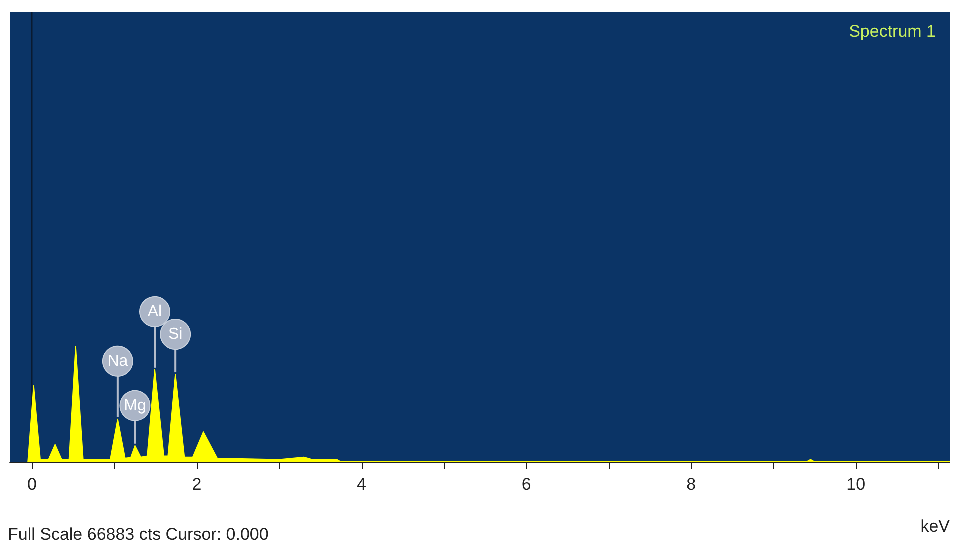 The width and height of the screenshot is (953, 545). Describe the element at coordinates (856, 484) in the screenshot. I see `x-tick-label: 10` at that location.